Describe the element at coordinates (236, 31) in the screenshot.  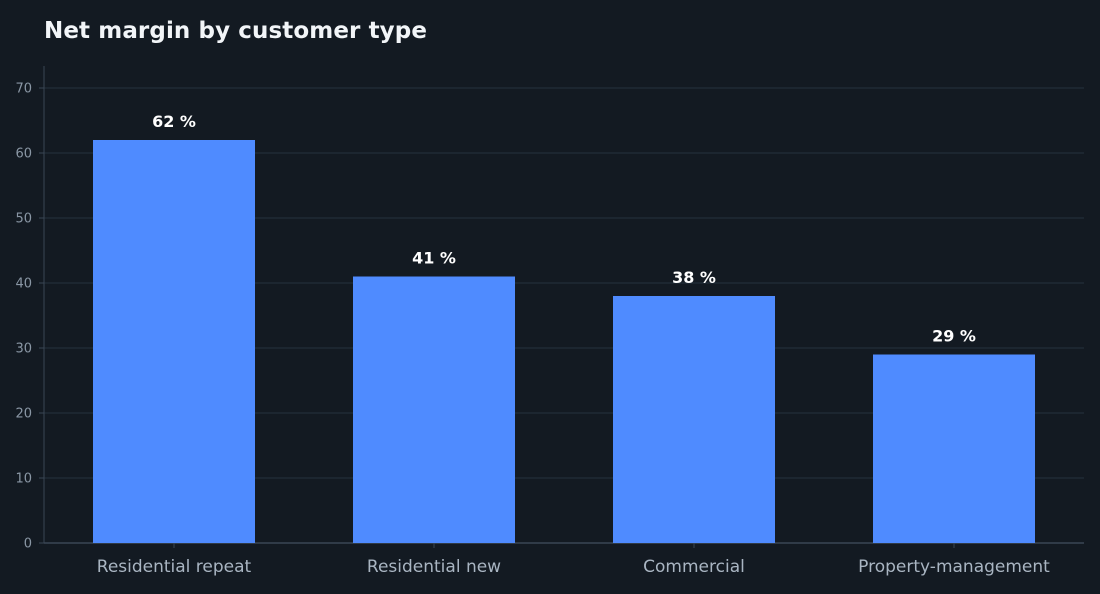
I see `chart-title: Net margin by customer type` at that location.